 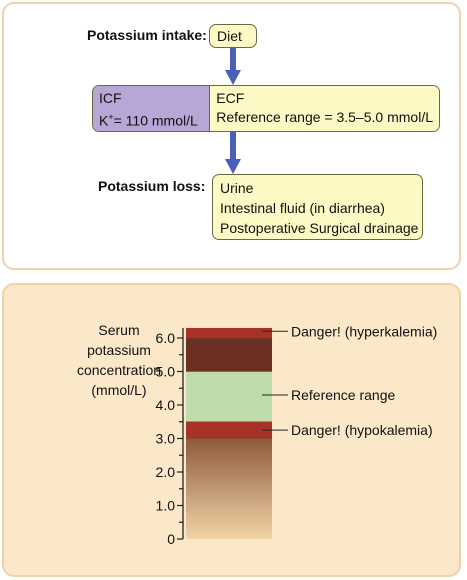 What do you see at coordinates (104, 120) in the screenshot?
I see `icf-k-symbol: K` at bounding box center [104, 120].